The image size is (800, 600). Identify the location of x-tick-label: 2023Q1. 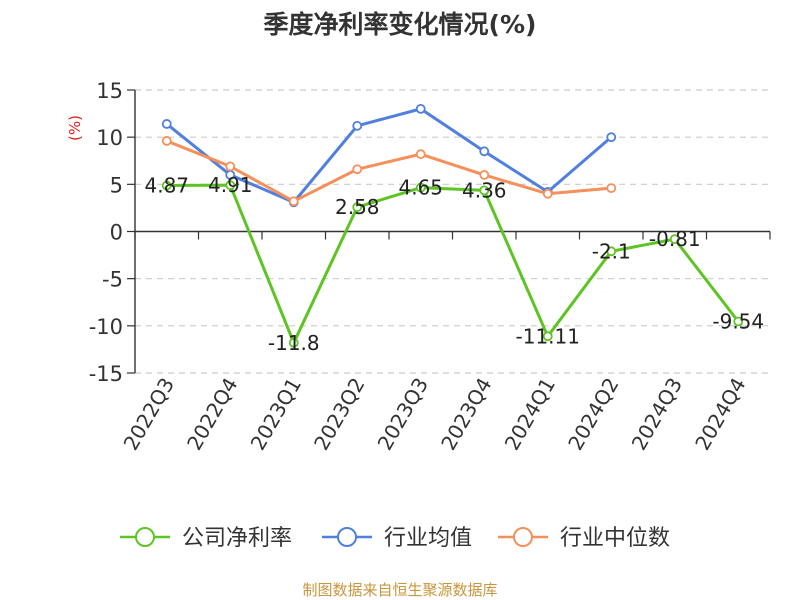
(276, 414).